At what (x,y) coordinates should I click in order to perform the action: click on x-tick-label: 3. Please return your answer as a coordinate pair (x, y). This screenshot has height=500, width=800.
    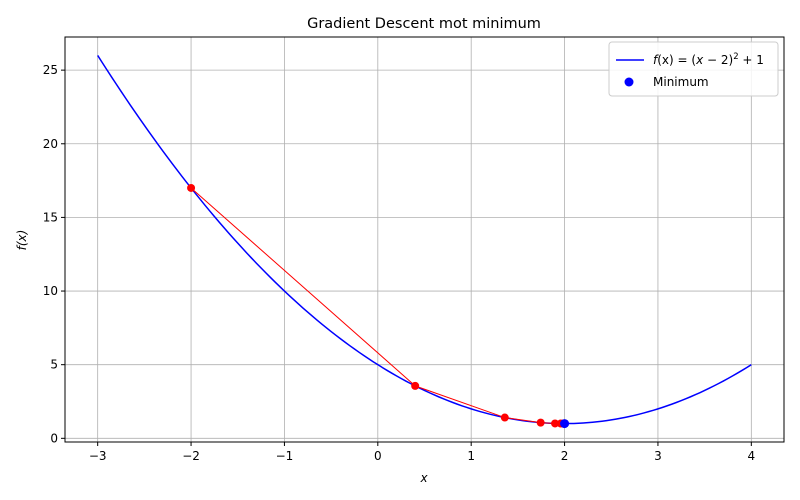
    Looking at the image, I should click on (658, 456).